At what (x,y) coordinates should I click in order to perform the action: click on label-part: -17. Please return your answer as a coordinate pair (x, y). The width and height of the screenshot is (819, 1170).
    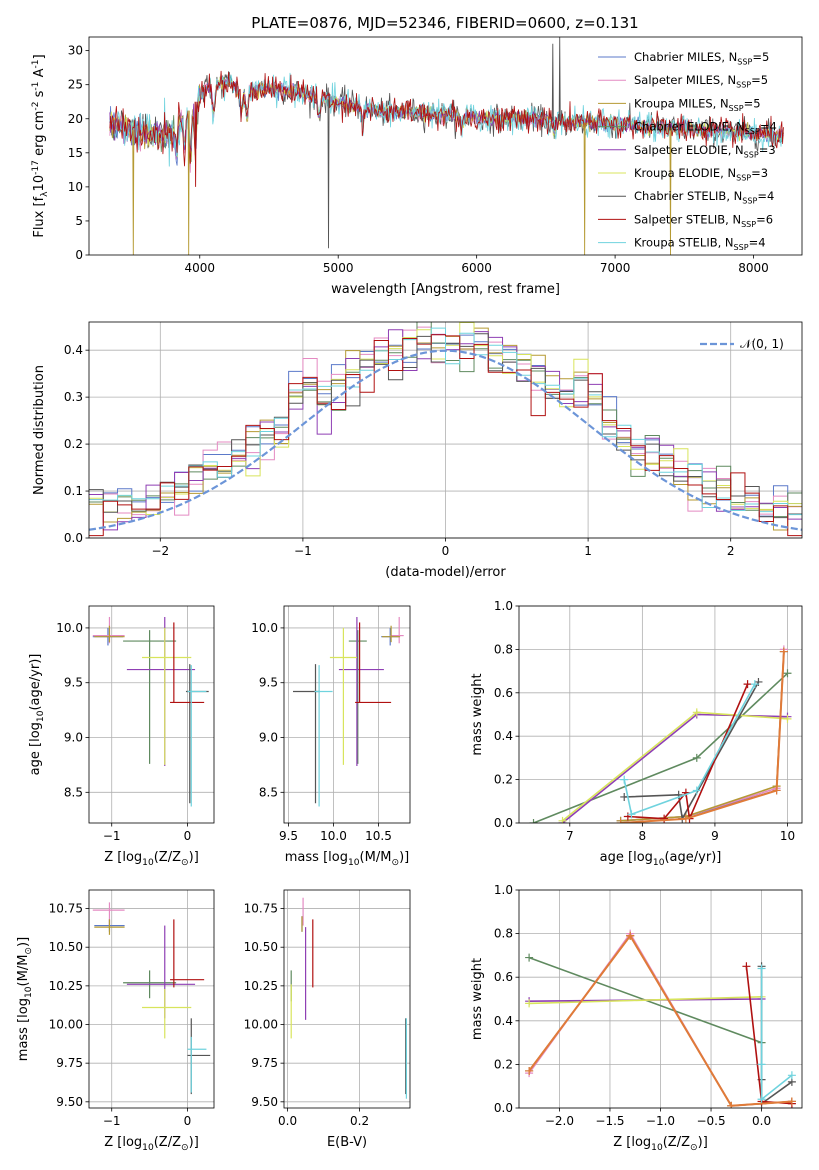
    Looking at the image, I should click on (36, 167).